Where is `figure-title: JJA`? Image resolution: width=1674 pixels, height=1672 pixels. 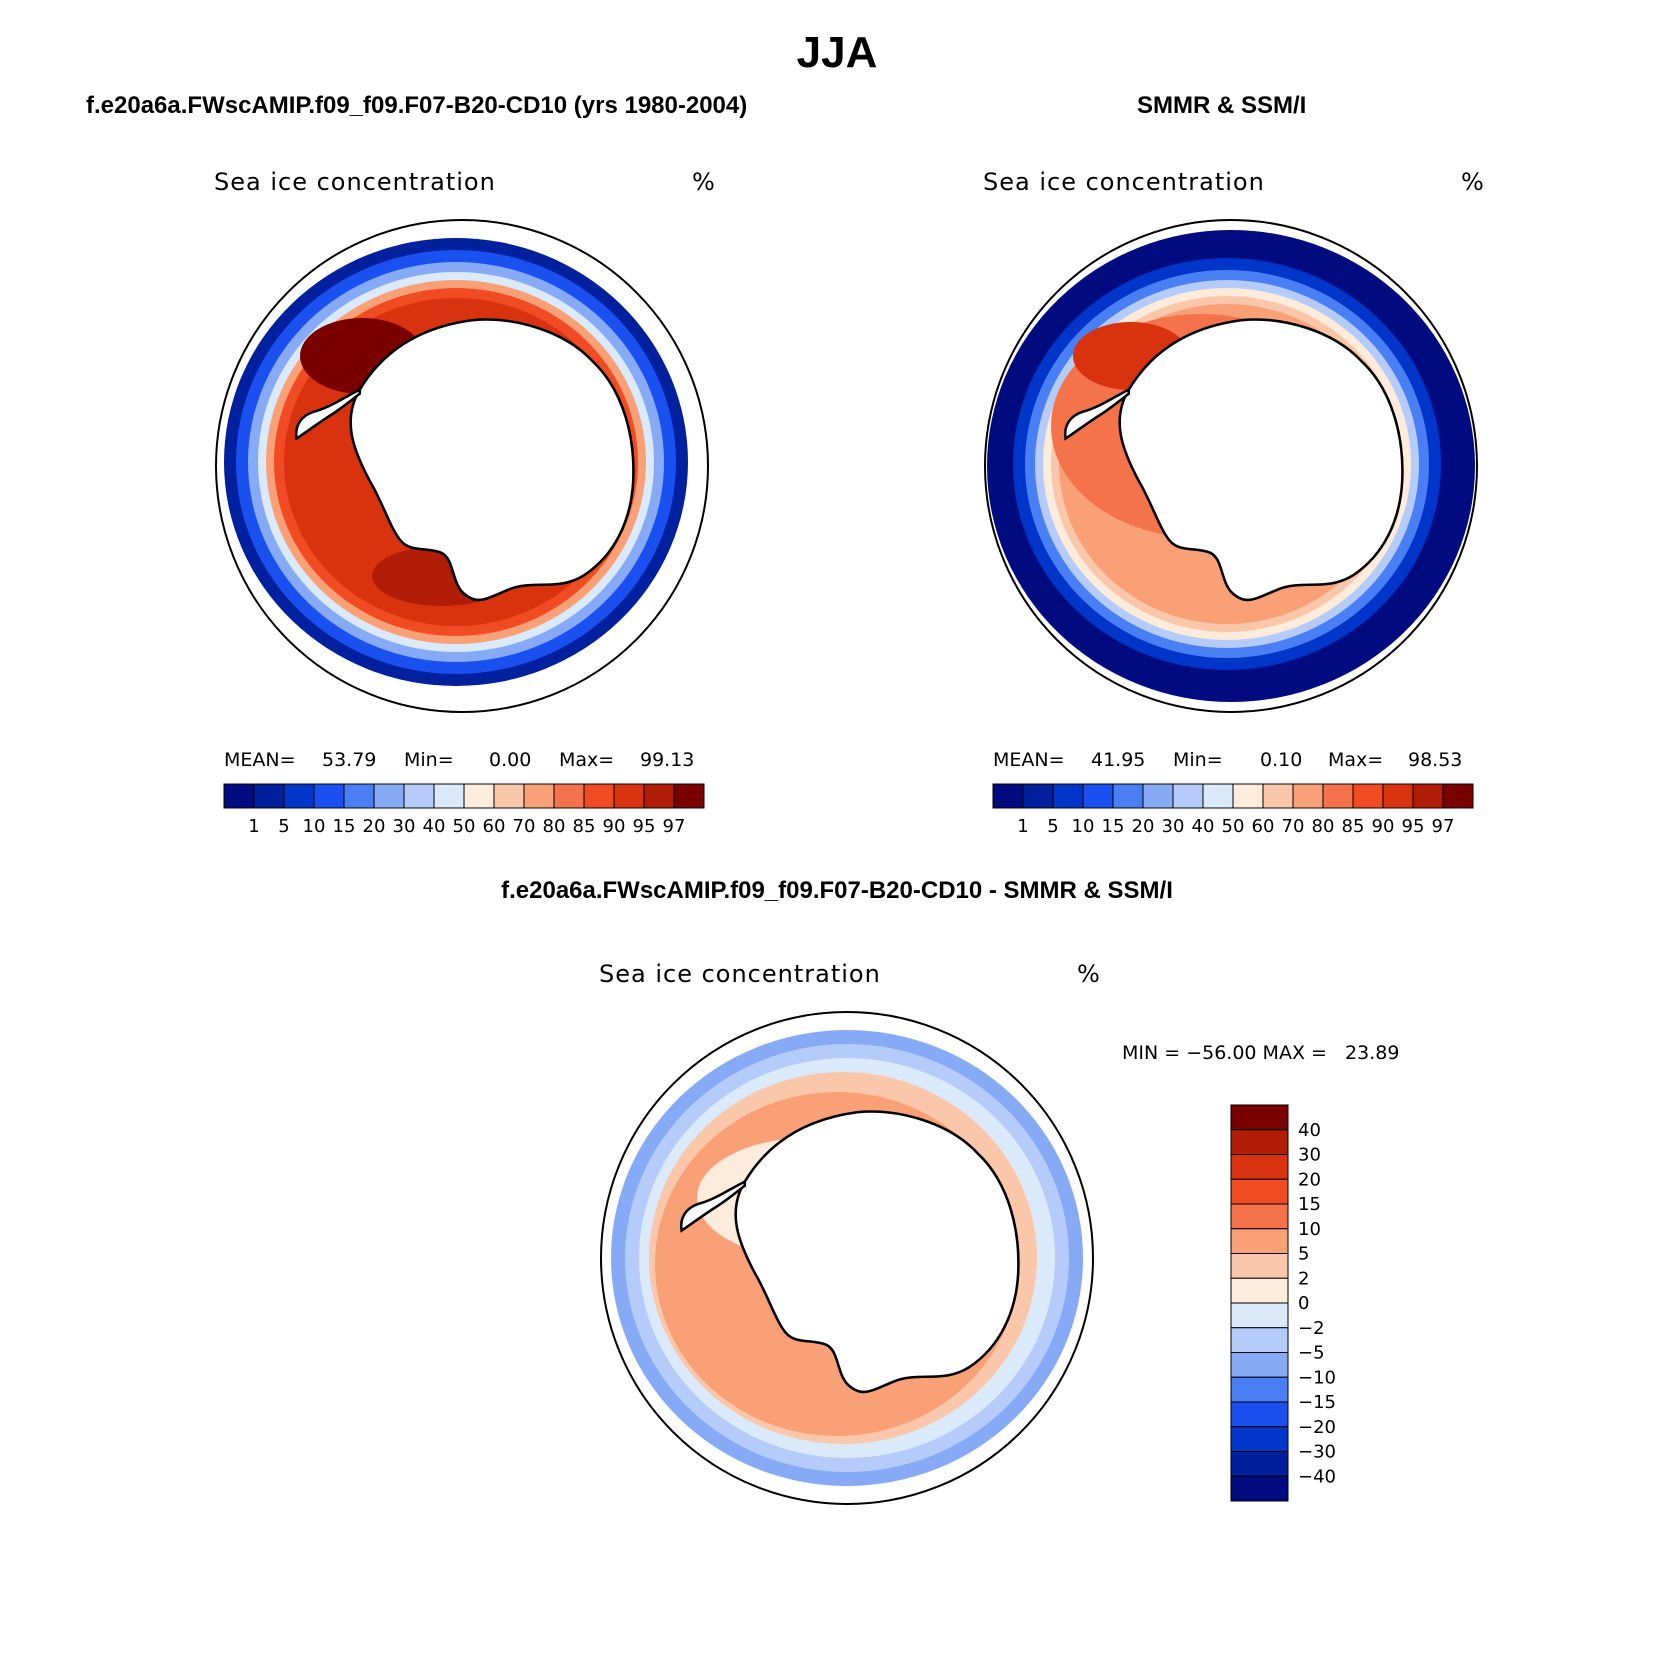
figure-title: JJA is located at coordinates (837, 52).